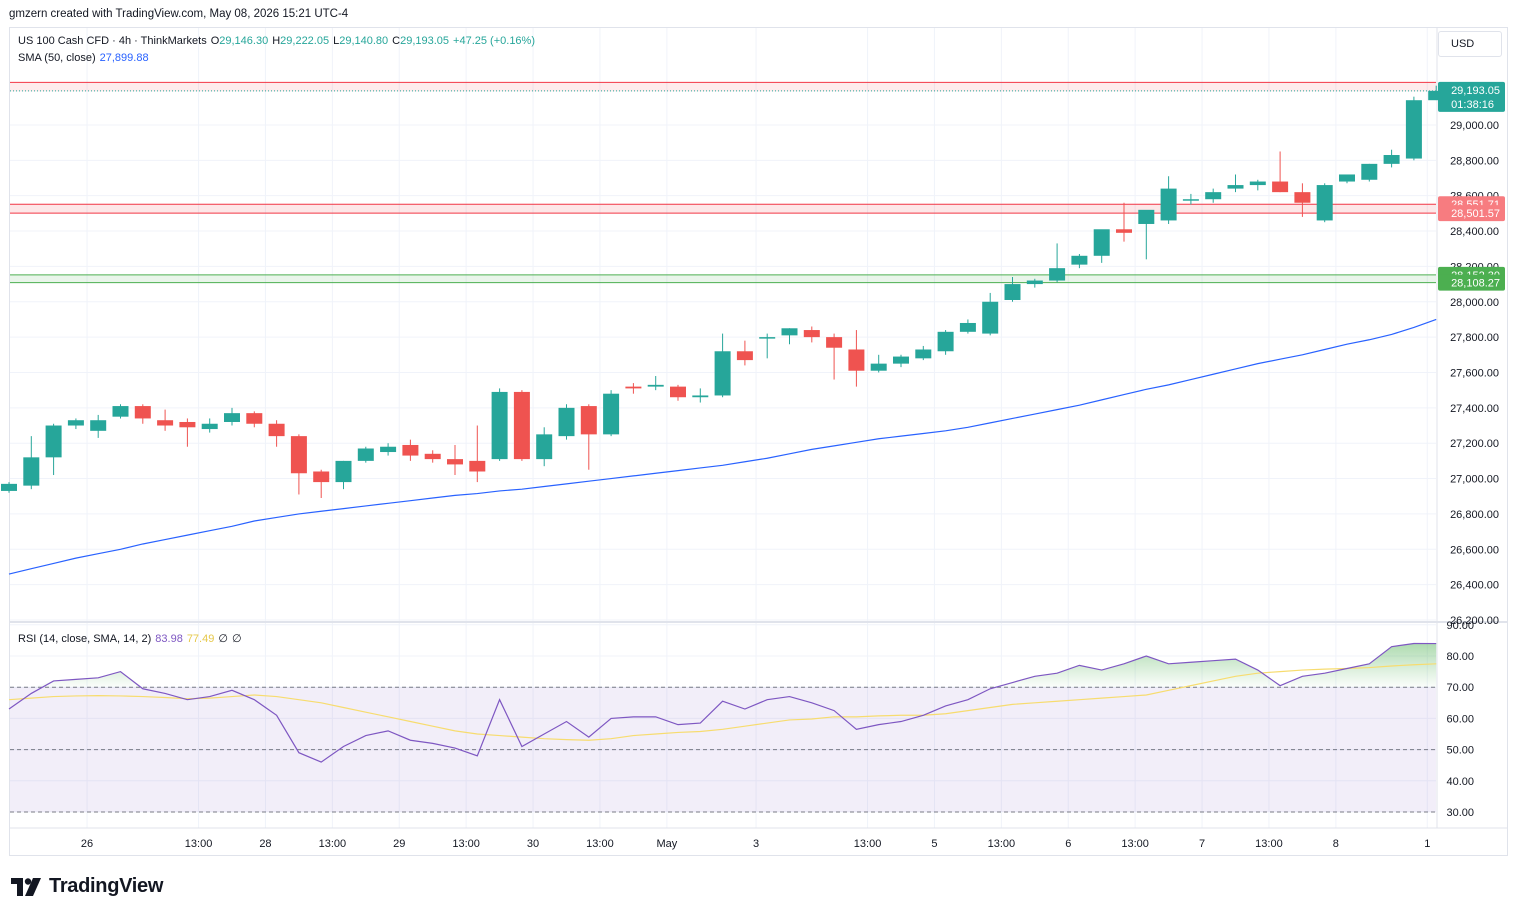 The width and height of the screenshot is (1519, 917). I want to click on resistance-zone, so click(723, 209).